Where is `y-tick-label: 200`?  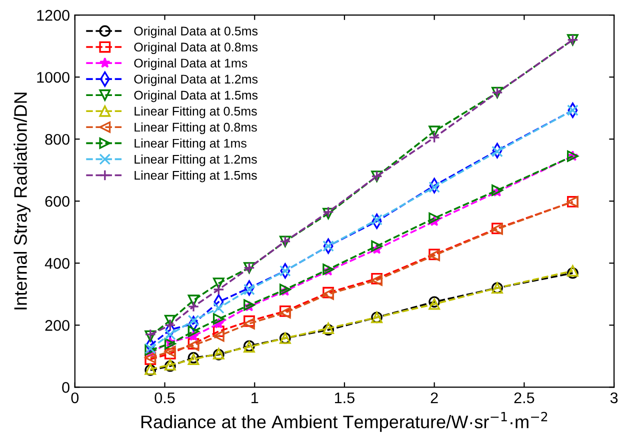
y-tick-label: 200 is located at coordinates (57, 325).